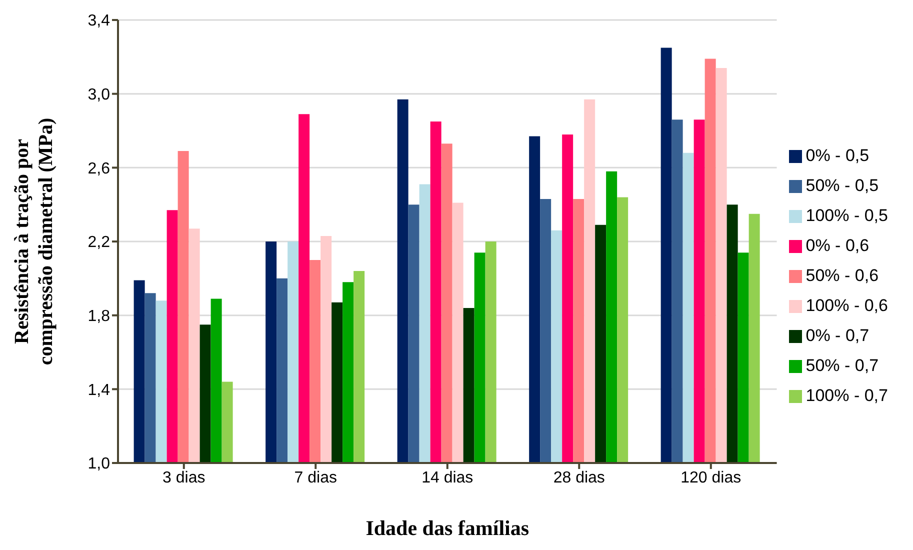 Image resolution: width=913 pixels, height=550 pixels. Describe the element at coordinates (711, 477) in the screenshot. I see `x-tick-label: 120 dias` at that location.